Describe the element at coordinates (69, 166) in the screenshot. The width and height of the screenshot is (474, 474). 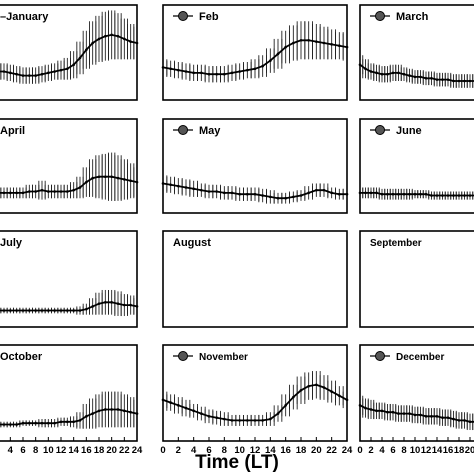
I see `panel-april: April` at that location.